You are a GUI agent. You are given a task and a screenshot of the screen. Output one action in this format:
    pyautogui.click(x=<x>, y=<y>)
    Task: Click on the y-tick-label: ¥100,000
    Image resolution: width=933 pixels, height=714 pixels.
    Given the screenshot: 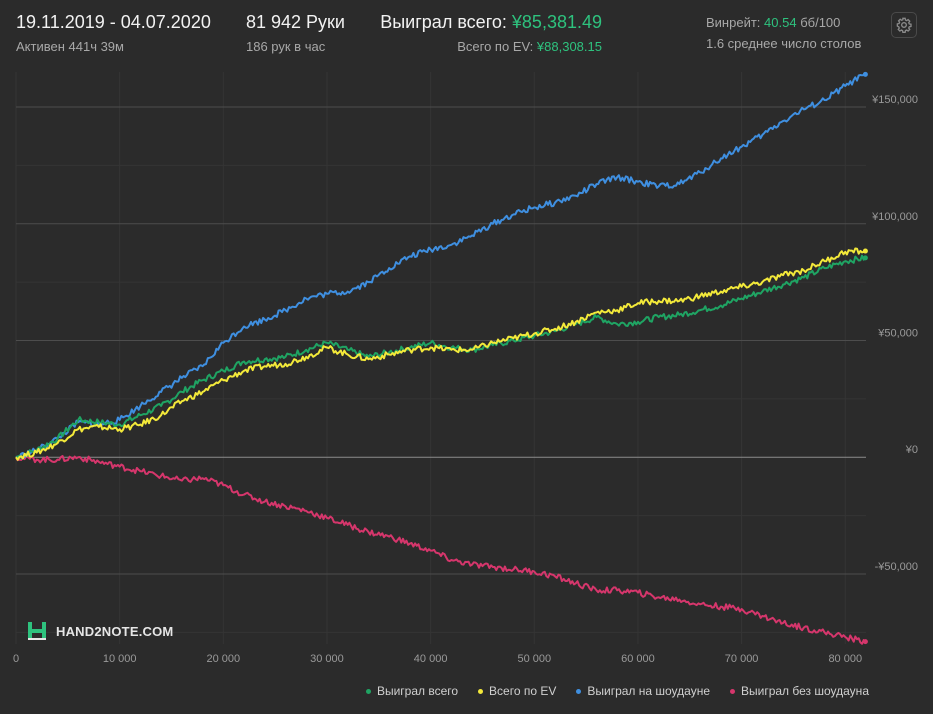 What is the action you would take?
    pyautogui.click(x=894, y=217)
    